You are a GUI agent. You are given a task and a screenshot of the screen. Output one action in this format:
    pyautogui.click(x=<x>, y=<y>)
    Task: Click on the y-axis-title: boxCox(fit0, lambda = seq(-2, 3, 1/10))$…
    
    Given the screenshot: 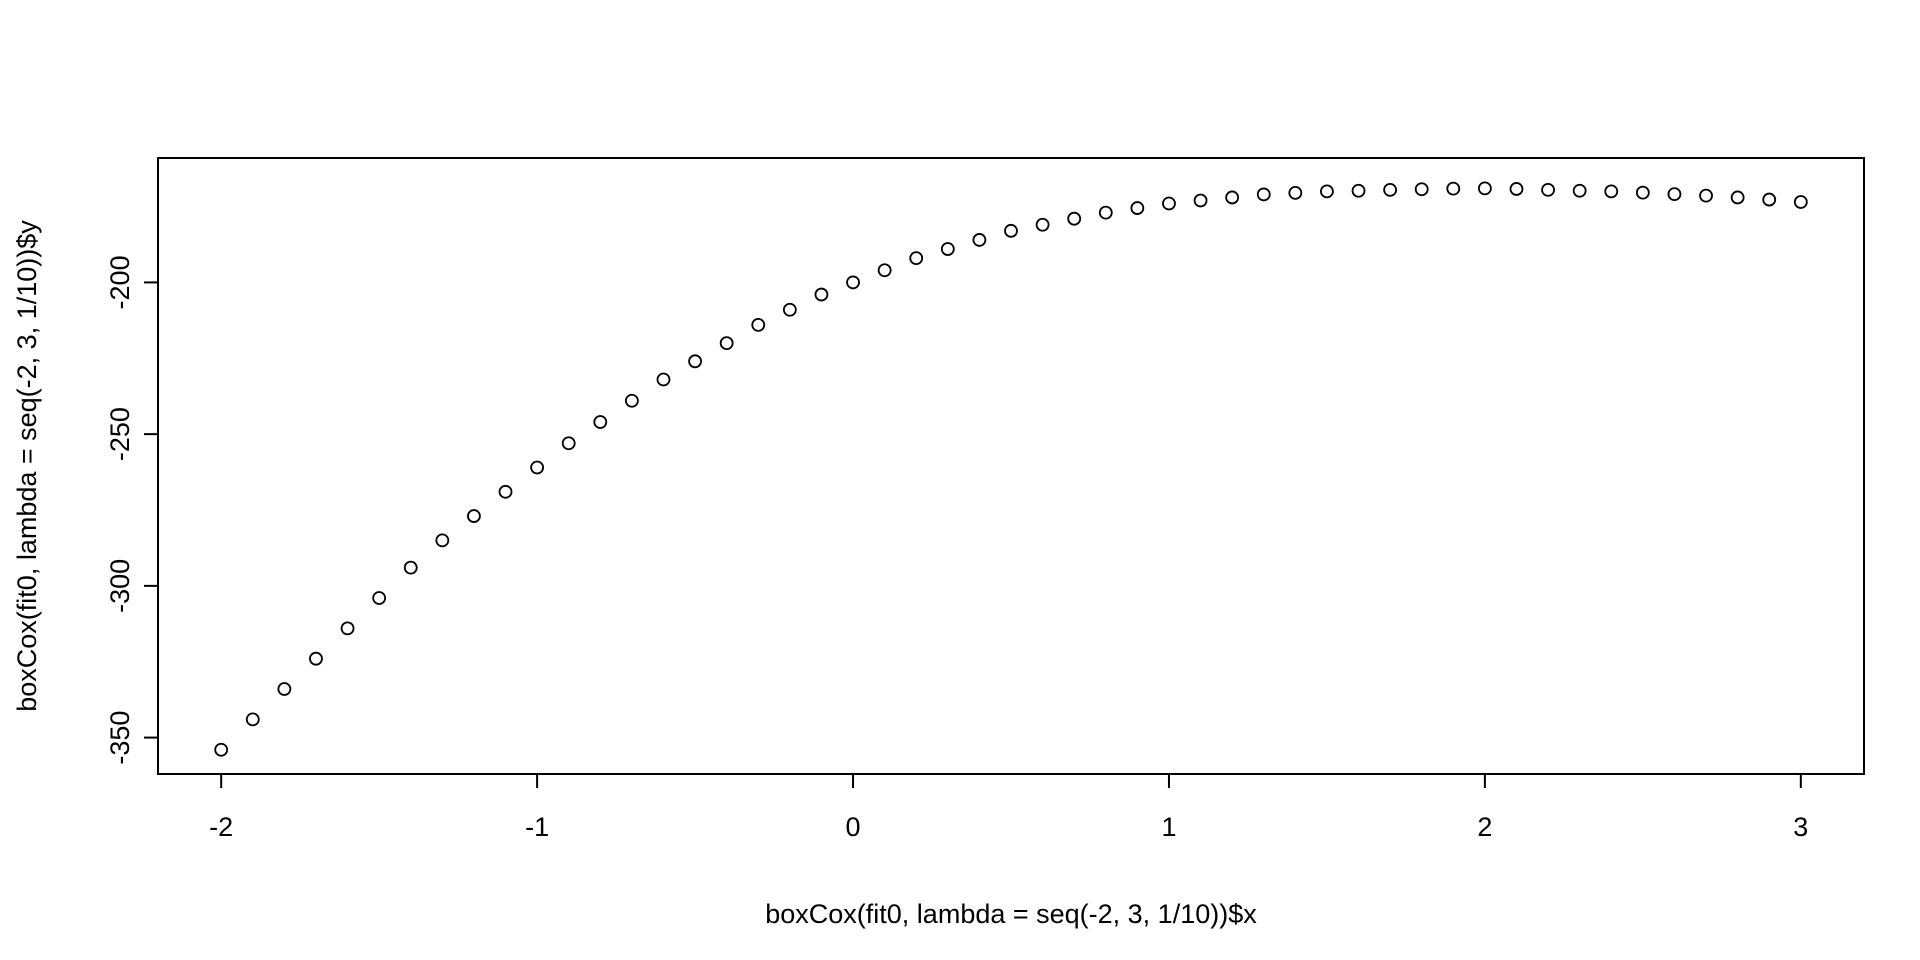 What is the action you would take?
    pyautogui.click(x=27, y=466)
    